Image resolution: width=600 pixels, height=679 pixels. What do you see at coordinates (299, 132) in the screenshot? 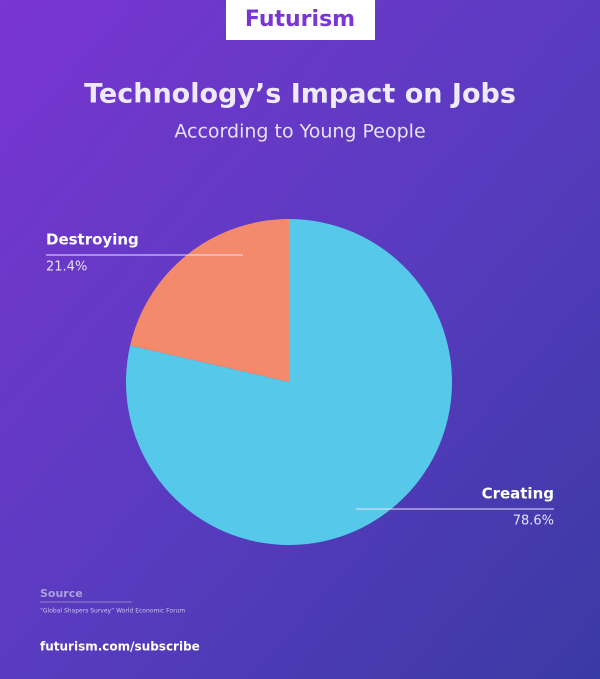
I see `chart-subtitle: According to Young People` at bounding box center [299, 132].